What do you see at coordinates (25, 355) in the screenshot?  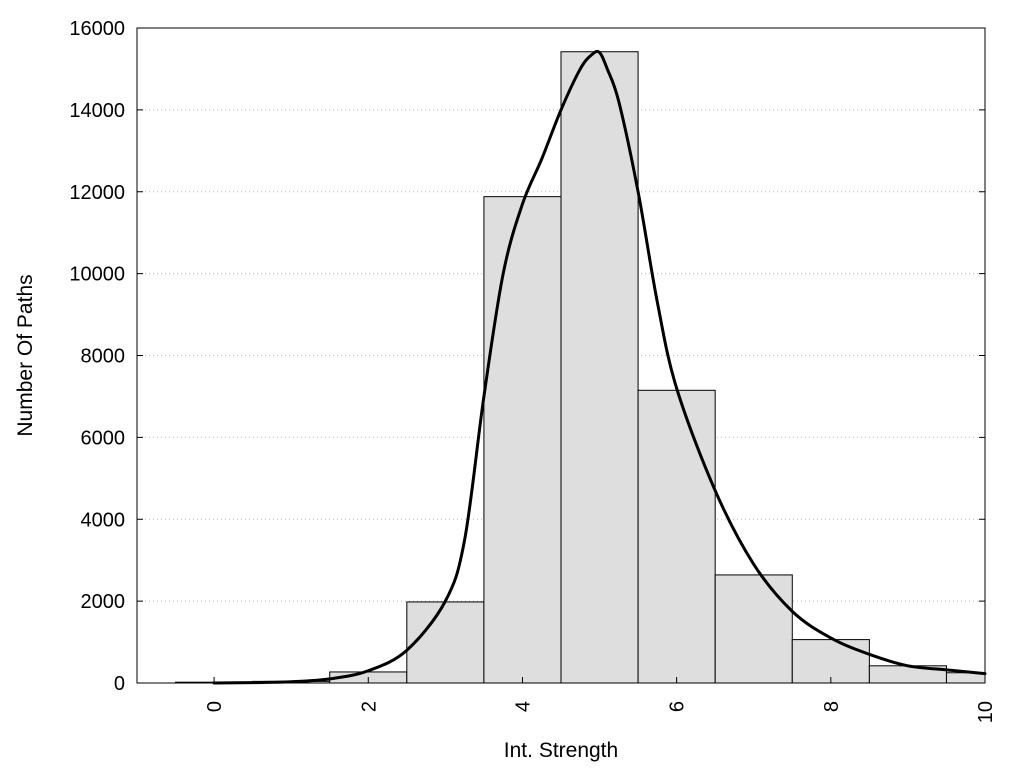 I see `y-axis-label: Number Of Paths` at bounding box center [25, 355].